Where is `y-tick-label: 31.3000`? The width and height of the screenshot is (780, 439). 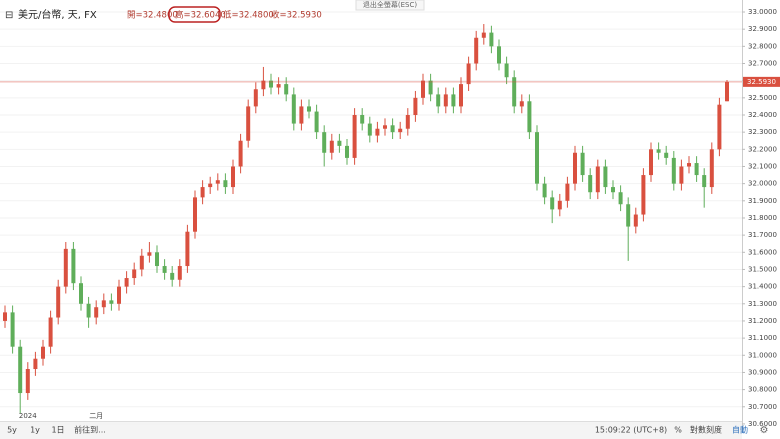
y-tick-label: 31.3000 is located at coordinates (762, 304).